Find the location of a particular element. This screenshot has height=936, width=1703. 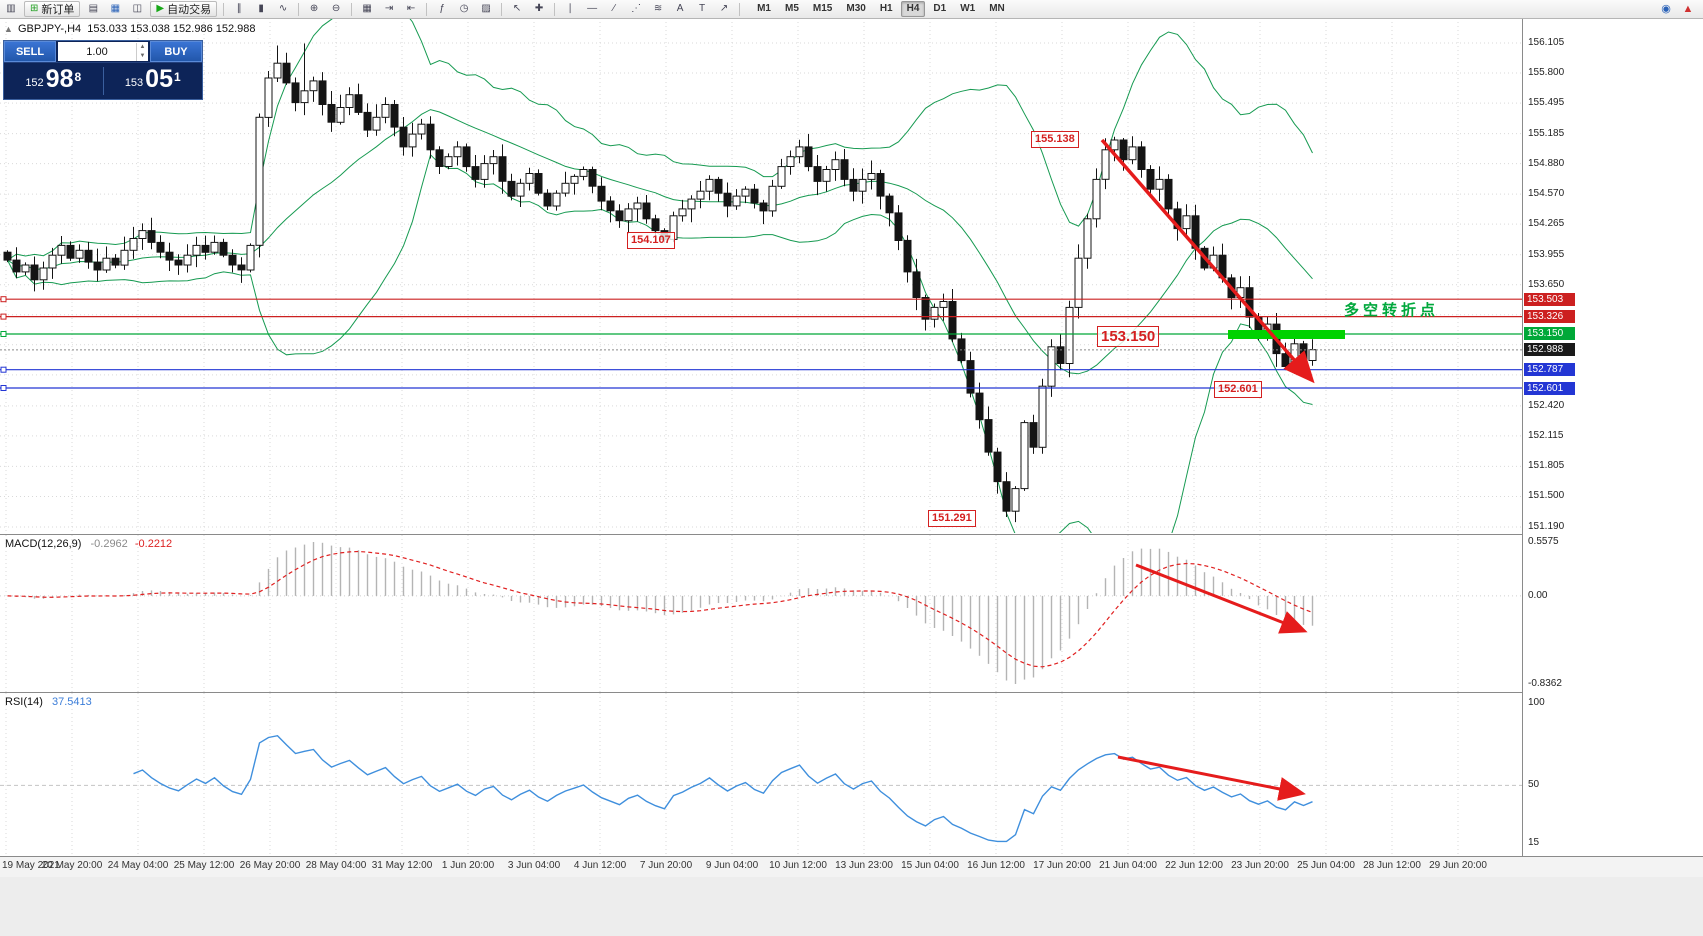

macd-histogram is located at coordinates (664, 613).